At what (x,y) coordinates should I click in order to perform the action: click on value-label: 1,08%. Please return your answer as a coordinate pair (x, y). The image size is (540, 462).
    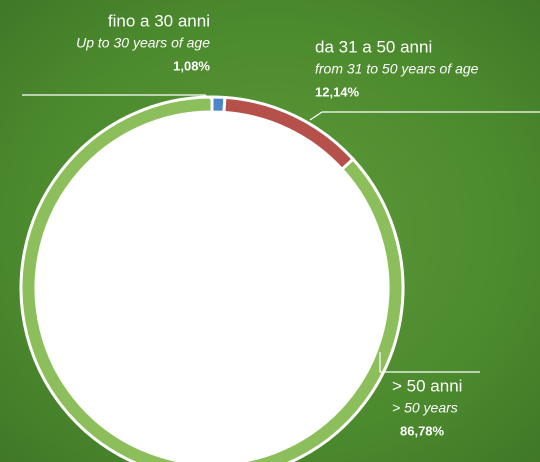
    Looking at the image, I should click on (191, 65).